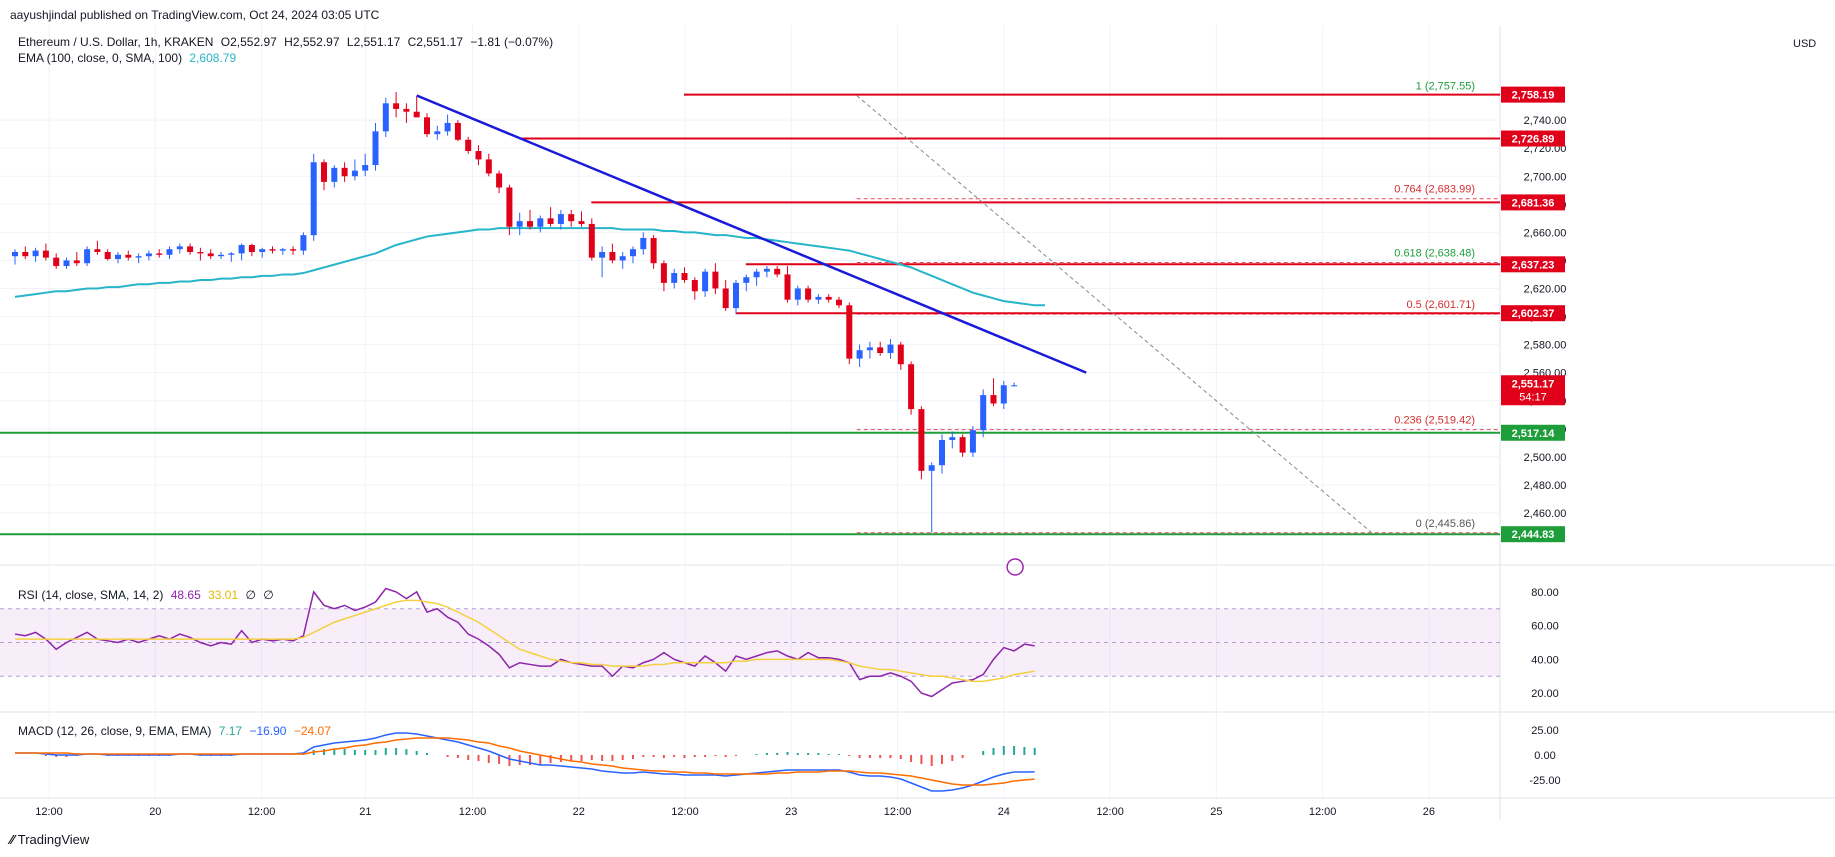  I want to click on rsi-line, so click(524, 642).